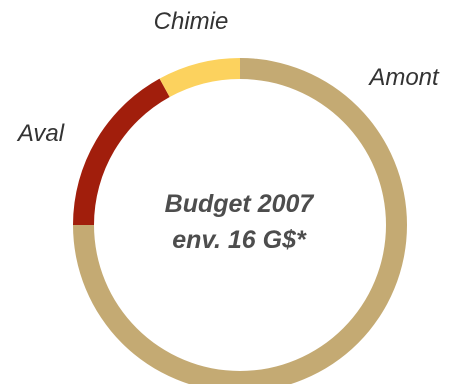  What do you see at coordinates (40, 133) in the screenshot?
I see `slice-label-aval: Aval` at bounding box center [40, 133].